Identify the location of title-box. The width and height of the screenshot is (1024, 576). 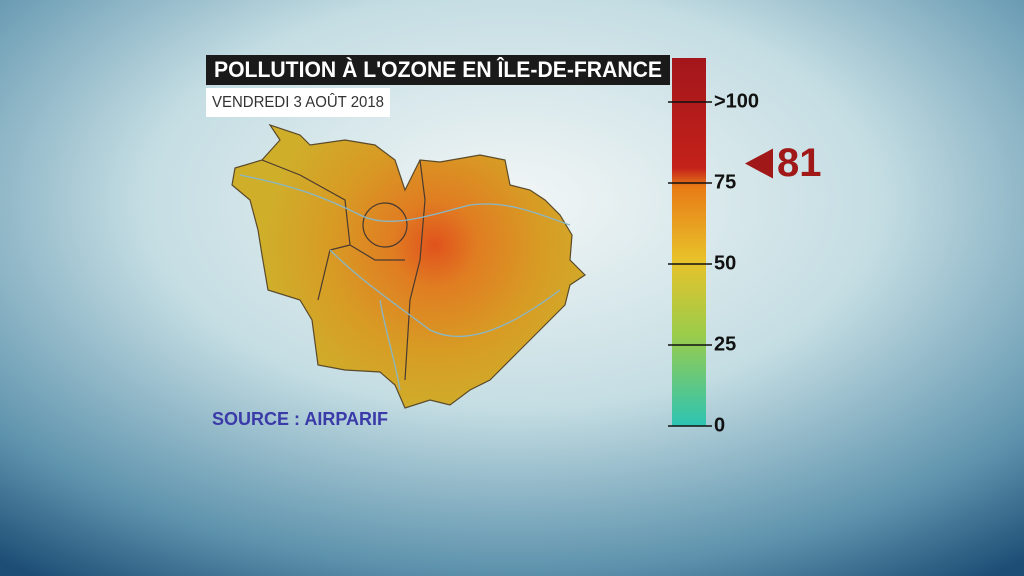
(438, 70).